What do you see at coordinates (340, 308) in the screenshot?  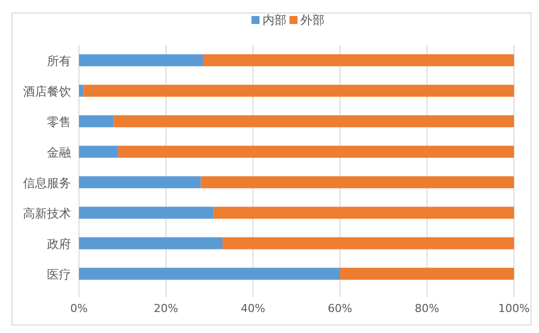 I see `x-tick-label: 60%` at bounding box center [340, 308].